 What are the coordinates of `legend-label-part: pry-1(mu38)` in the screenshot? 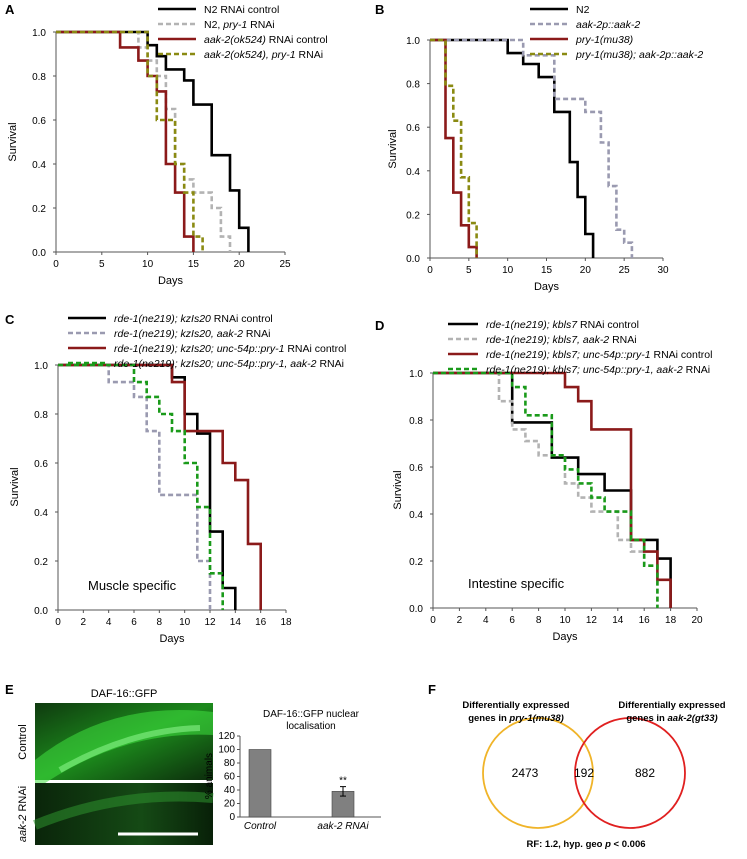 It's located at (604, 40).